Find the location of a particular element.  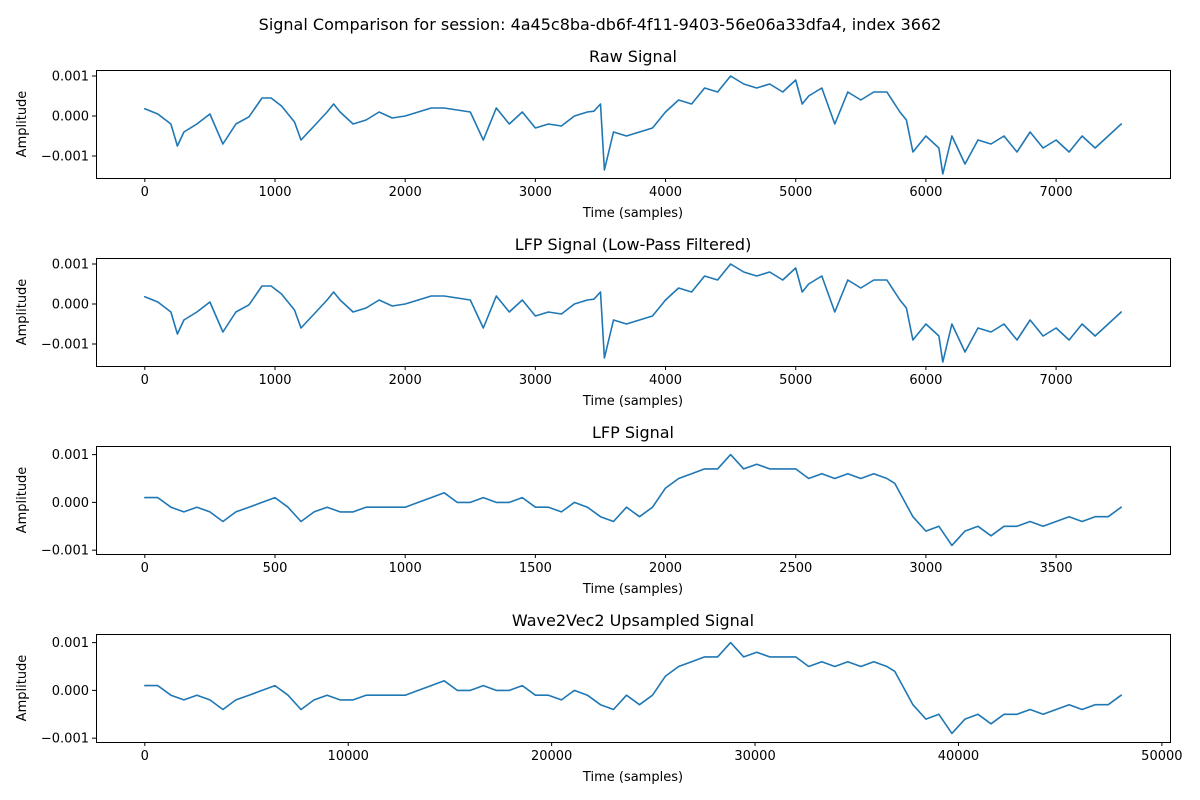

subplot-1-x-tick-label: 7000 is located at coordinates (1056, 192).